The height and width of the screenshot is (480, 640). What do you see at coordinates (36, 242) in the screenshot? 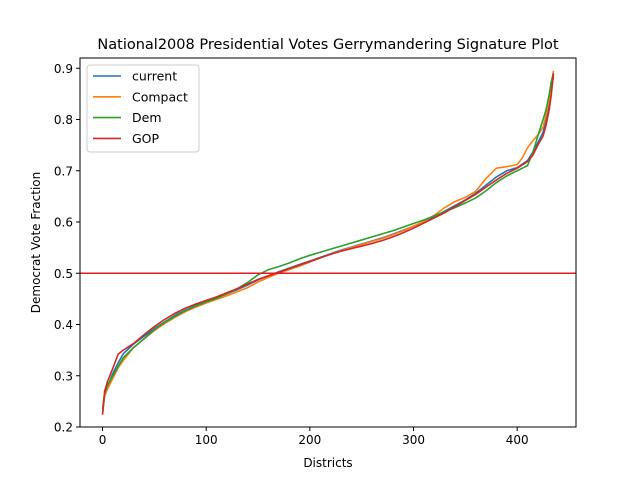
I see `y-axis-label: Democrat Vote Fraction` at bounding box center [36, 242].